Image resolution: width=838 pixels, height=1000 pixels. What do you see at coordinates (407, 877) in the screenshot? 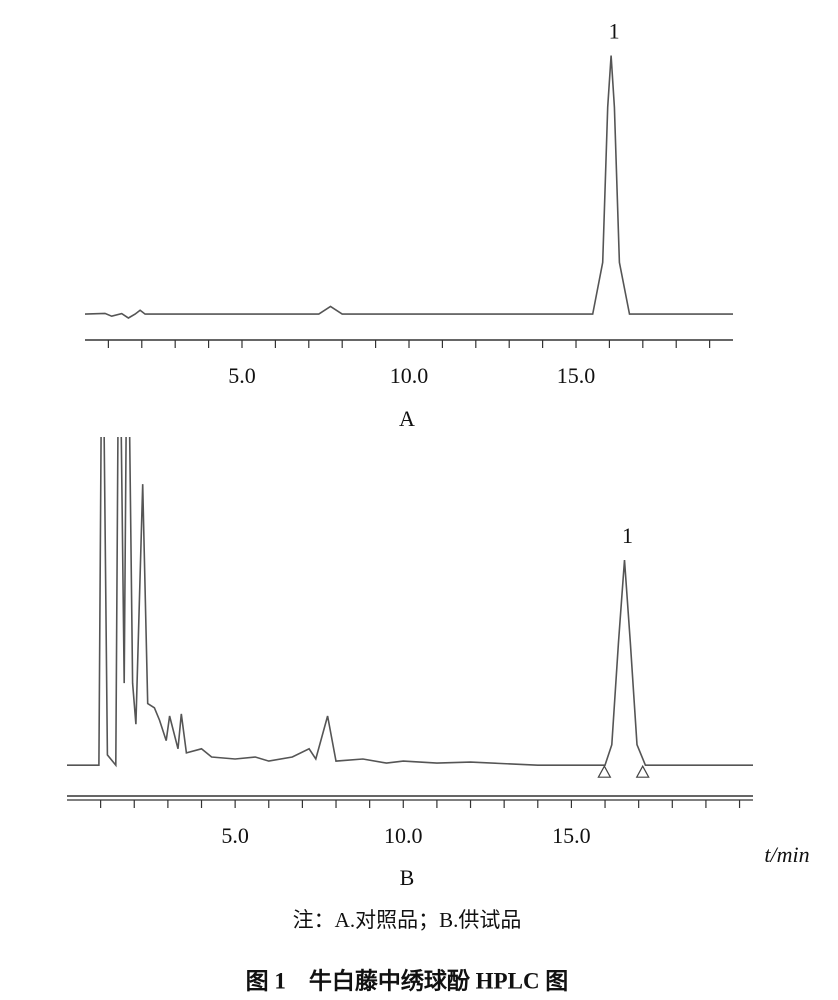
I see `panel-label: B` at bounding box center [407, 877].